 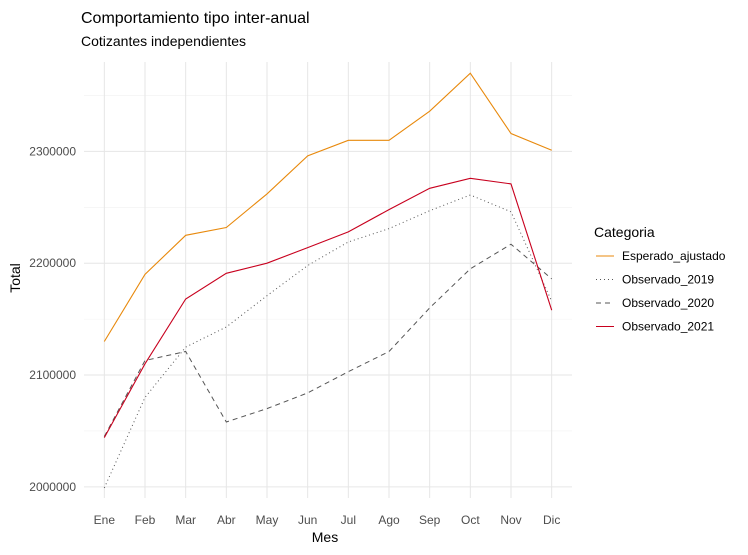 I want to click on chart-subtitle: Cotizantes independientes, so click(x=163, y=41).